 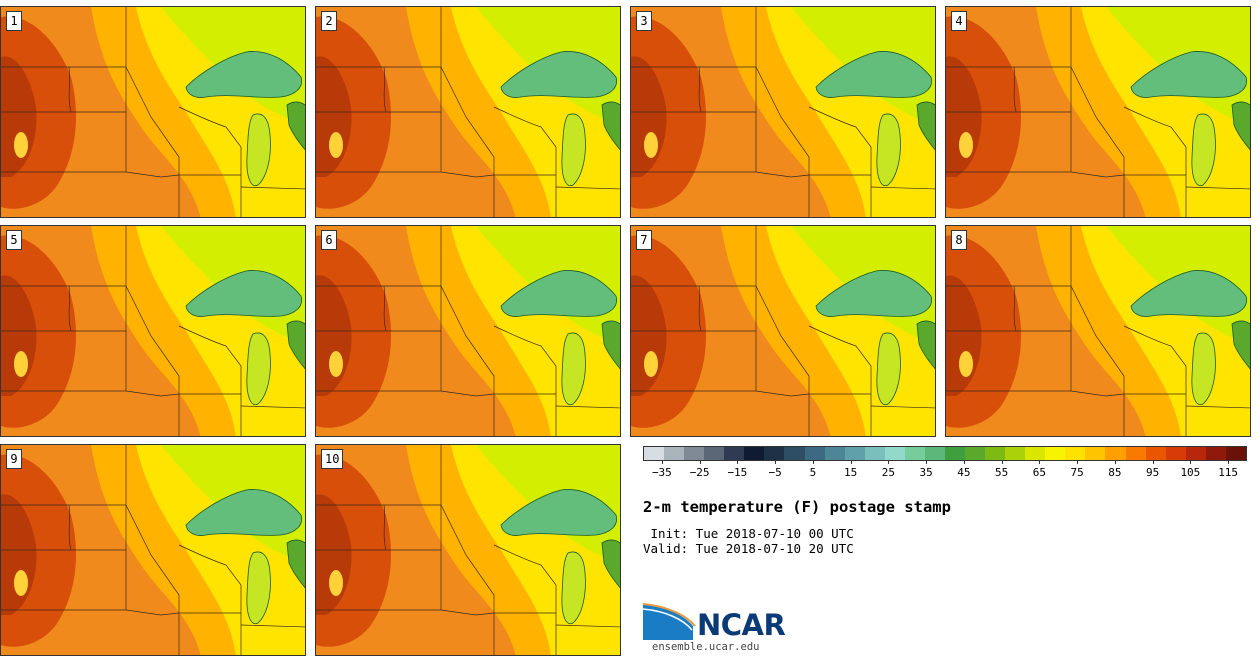 I want to click on colorbar-tick-label: 65, so click(x=1039, y=472).